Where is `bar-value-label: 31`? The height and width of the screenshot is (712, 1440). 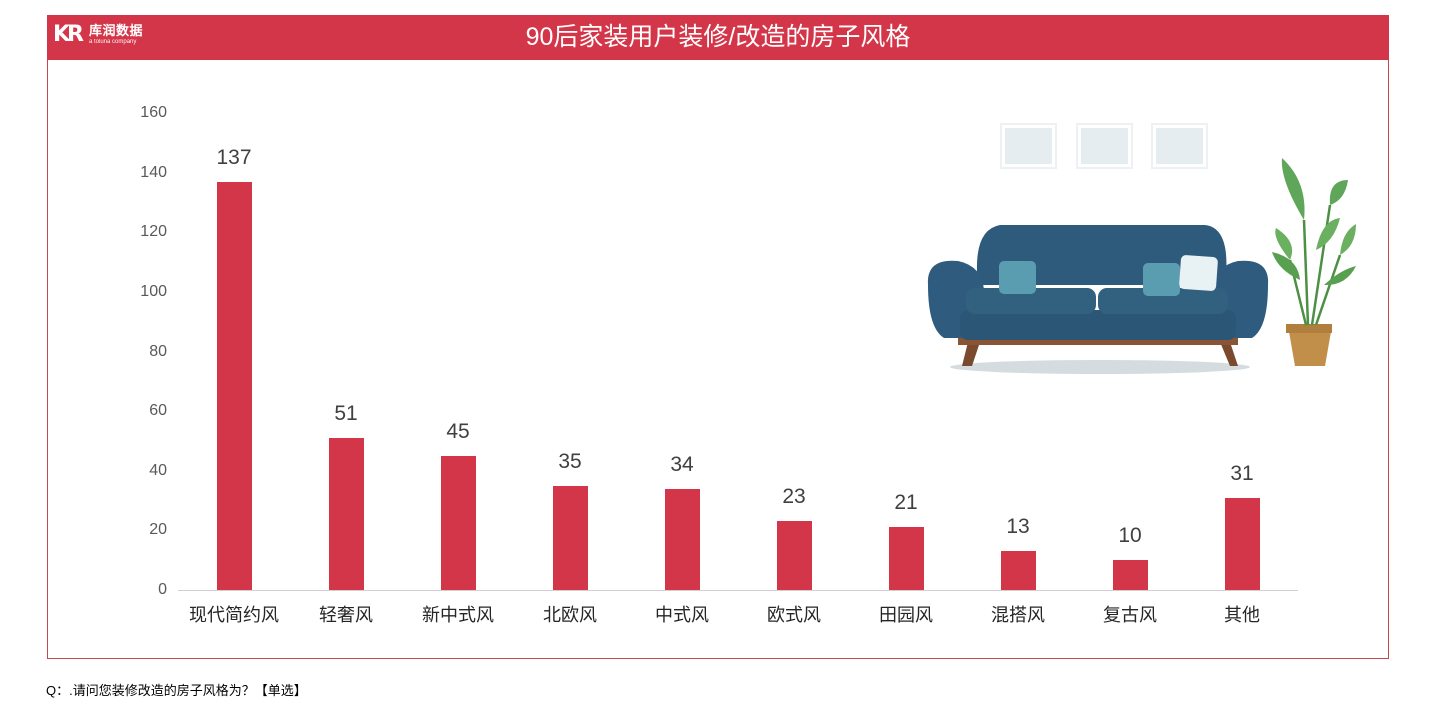 bar-value-label: 31 is located at coordinates (1242, 473).